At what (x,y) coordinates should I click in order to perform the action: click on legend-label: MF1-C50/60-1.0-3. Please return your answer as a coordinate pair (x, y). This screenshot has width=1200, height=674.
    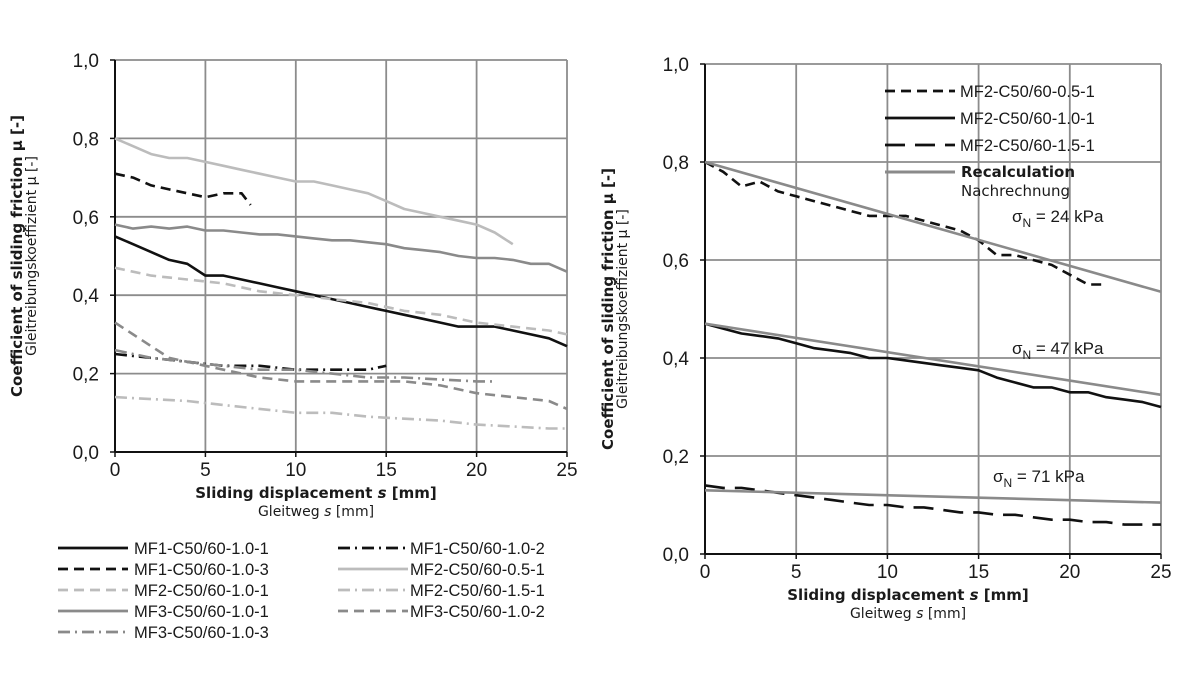
    Looking at the image, I should click on (201, 570).